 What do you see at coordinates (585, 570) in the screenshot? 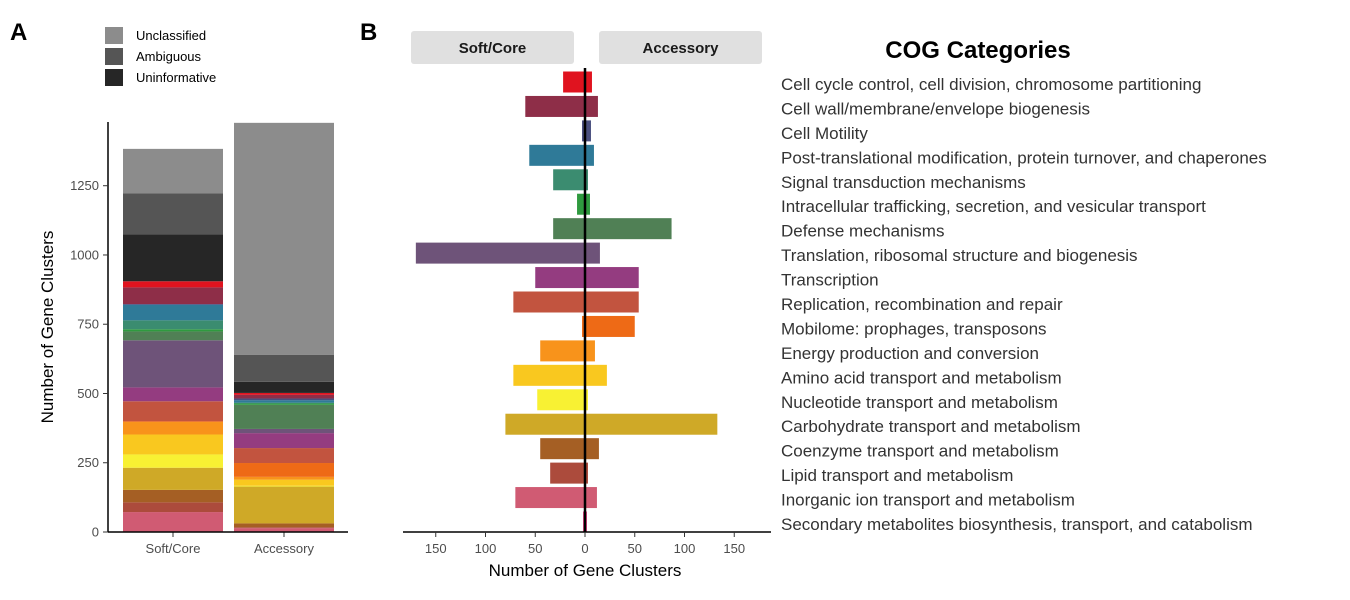
I see `x-axis-title: Number of Gene Clusters` at bounding box center [585, 570].